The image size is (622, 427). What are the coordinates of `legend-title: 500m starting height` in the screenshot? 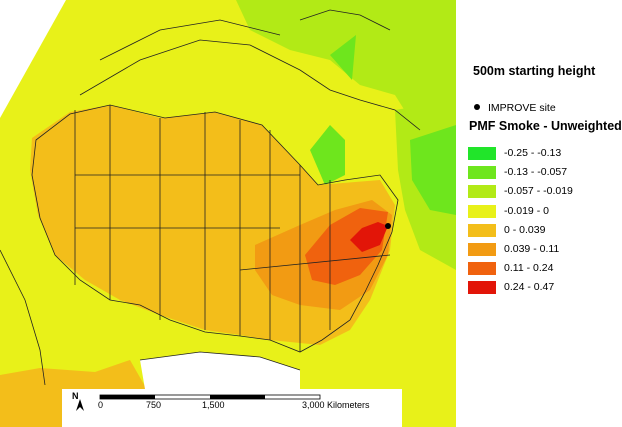 It's located at (534, 71).